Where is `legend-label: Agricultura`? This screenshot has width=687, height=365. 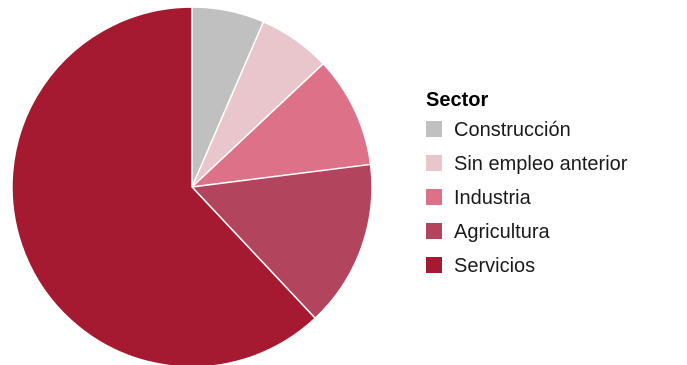 legend-label: Agricultura is located at coordinates (502, 232).